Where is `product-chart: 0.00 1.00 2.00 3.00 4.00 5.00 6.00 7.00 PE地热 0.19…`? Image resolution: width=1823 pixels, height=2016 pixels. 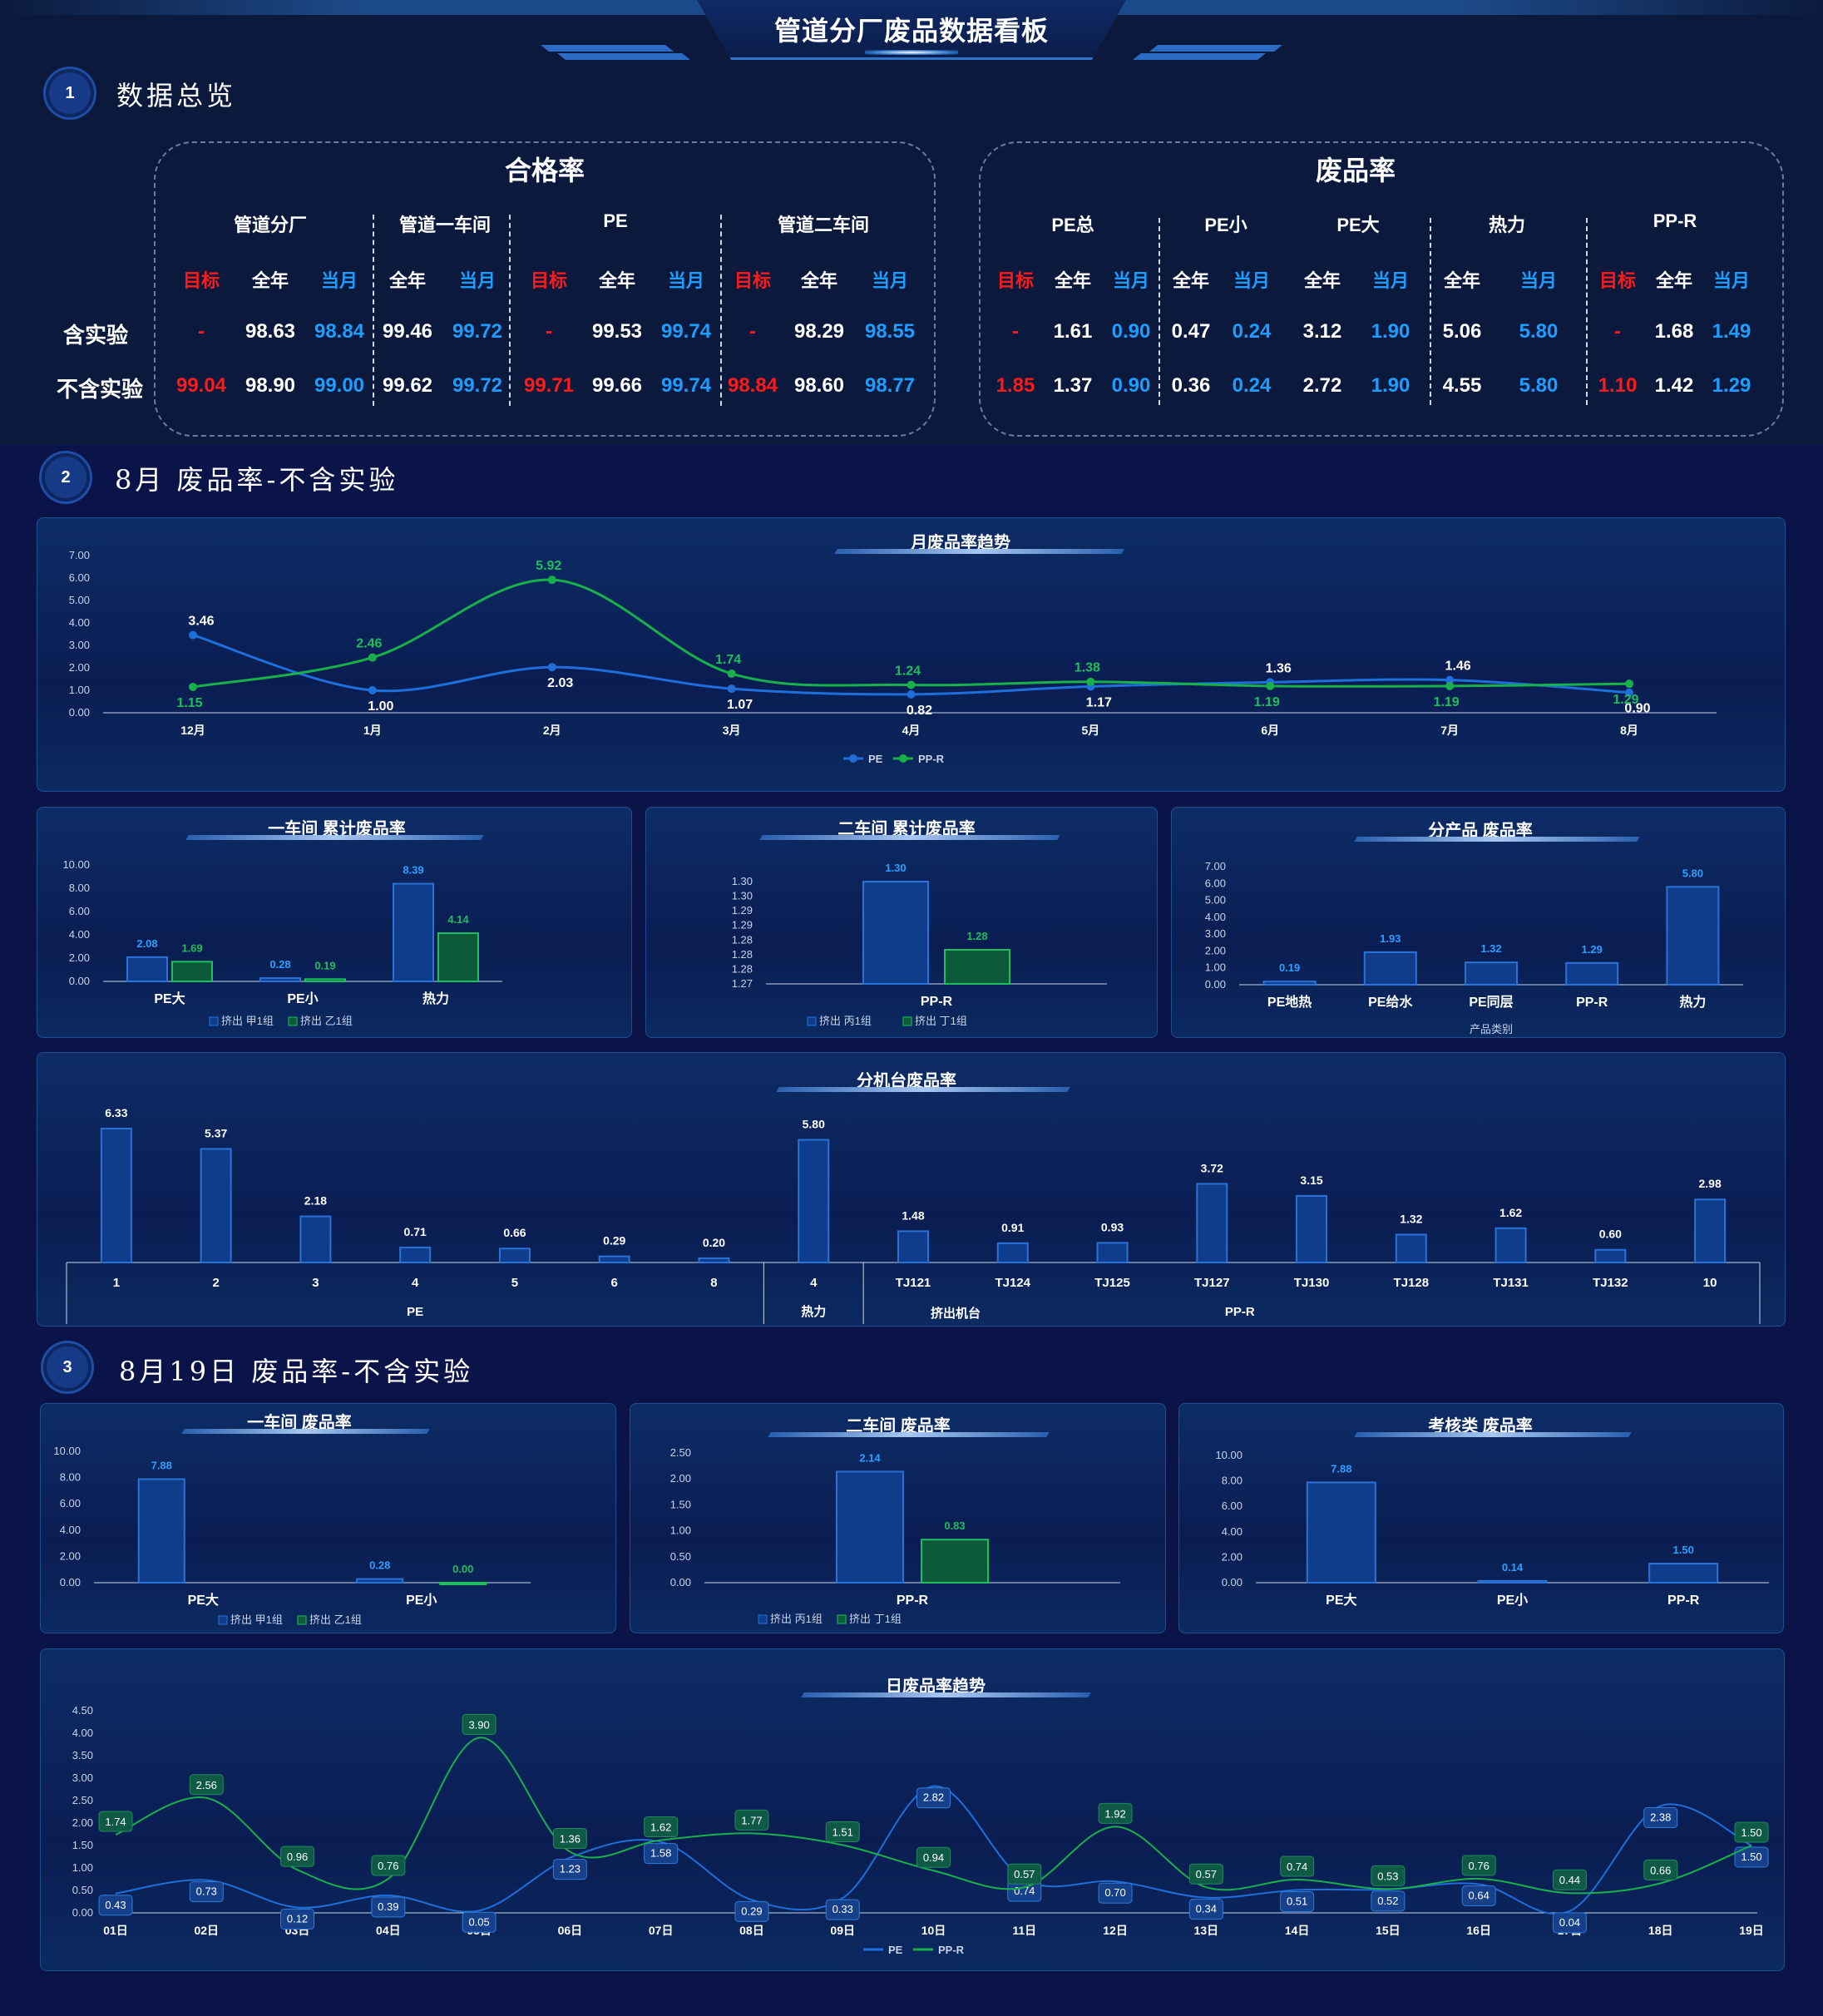
product-chart: 0.00 1.00 2.00 3.00 4.00 5.00 6.00 7.00 PE地热 0.19… is located at coordinates (1474, 947).